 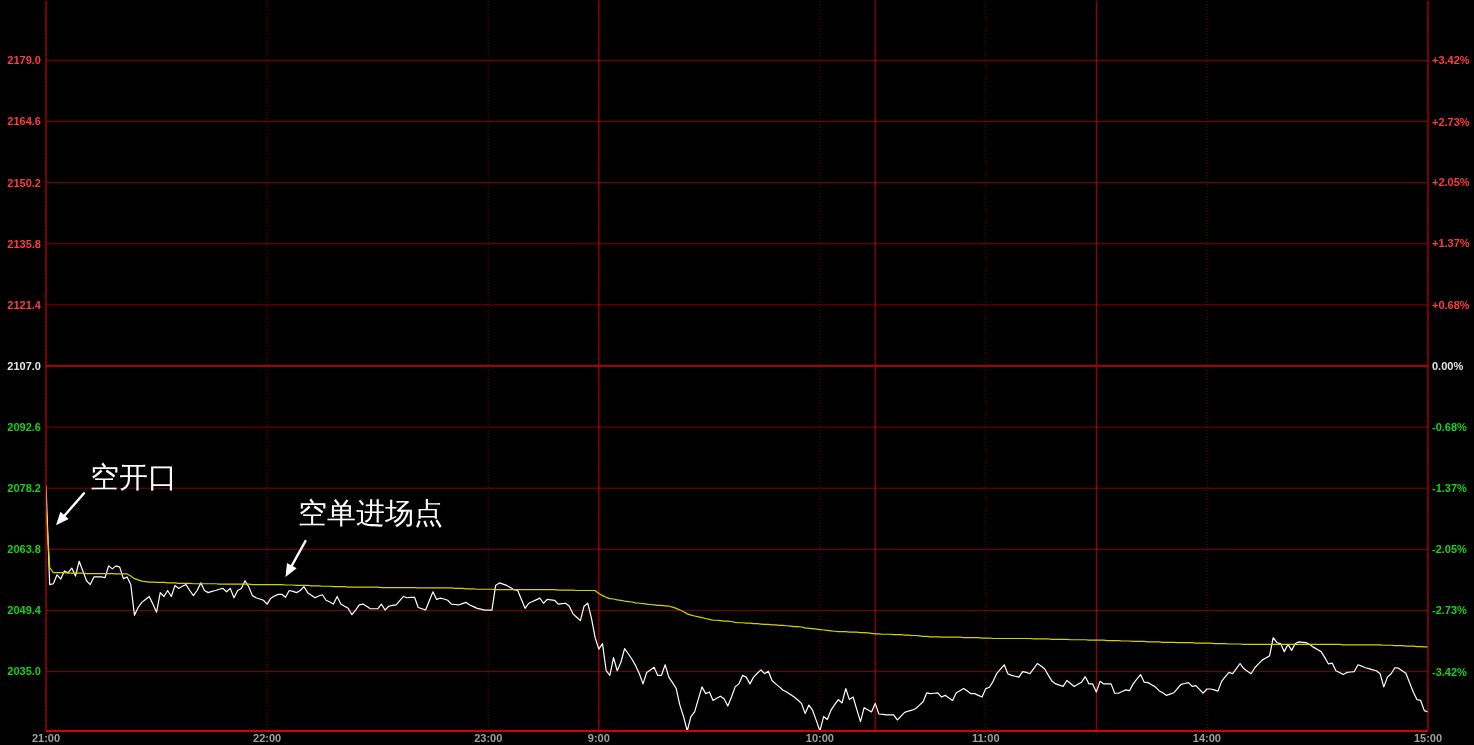 I want to click on y-tick-label: 2035.0, so click(x=24, y=671).